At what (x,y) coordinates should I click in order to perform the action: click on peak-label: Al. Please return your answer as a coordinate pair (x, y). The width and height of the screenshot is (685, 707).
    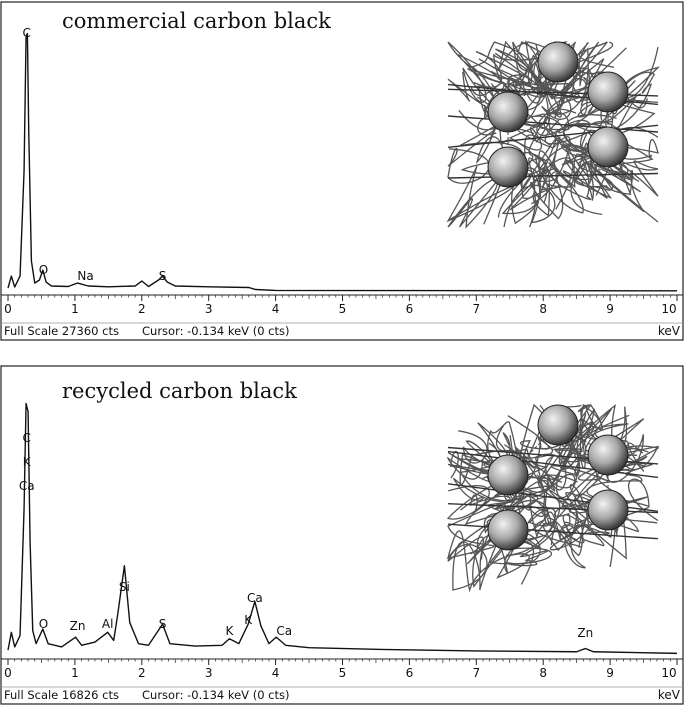
    Looking at the image, I should click on (108, 624).